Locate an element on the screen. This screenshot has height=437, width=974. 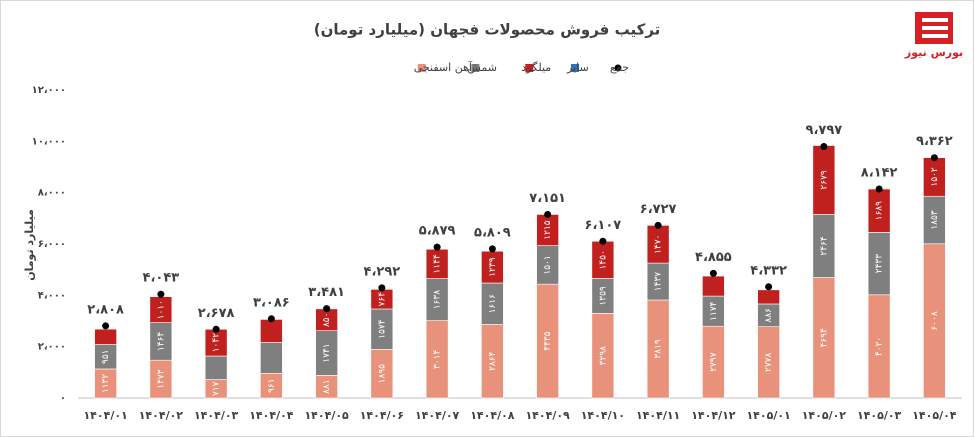
x-tick-label: ۱۴۰۴/۰۲ is located at coordinates (161, 415).